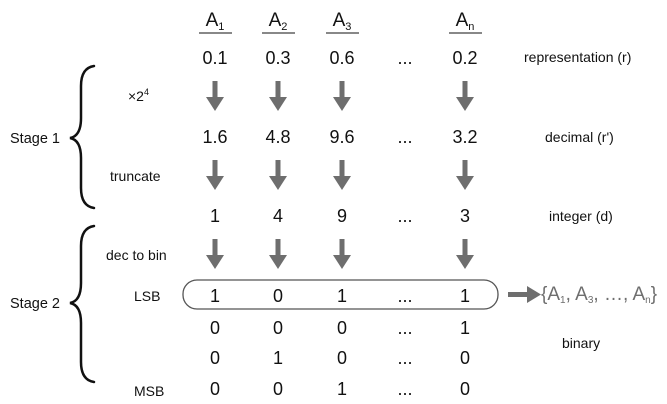 Image resolution: width=667 pixels, height=404 pixels. What do you see at coordinates (465, 216) in the screenshot?
I see `value-cell: 3` at bounding box center [465, 216].